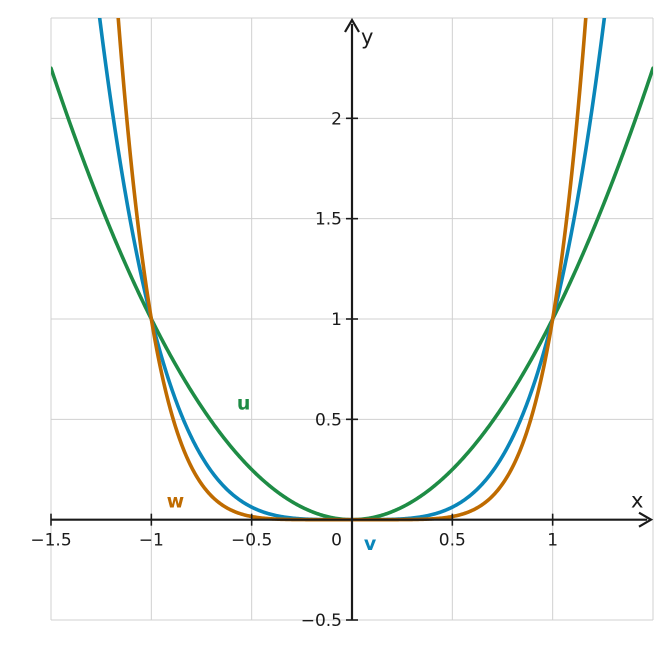  I want to click on series-label-w: w, so click(176, 502).